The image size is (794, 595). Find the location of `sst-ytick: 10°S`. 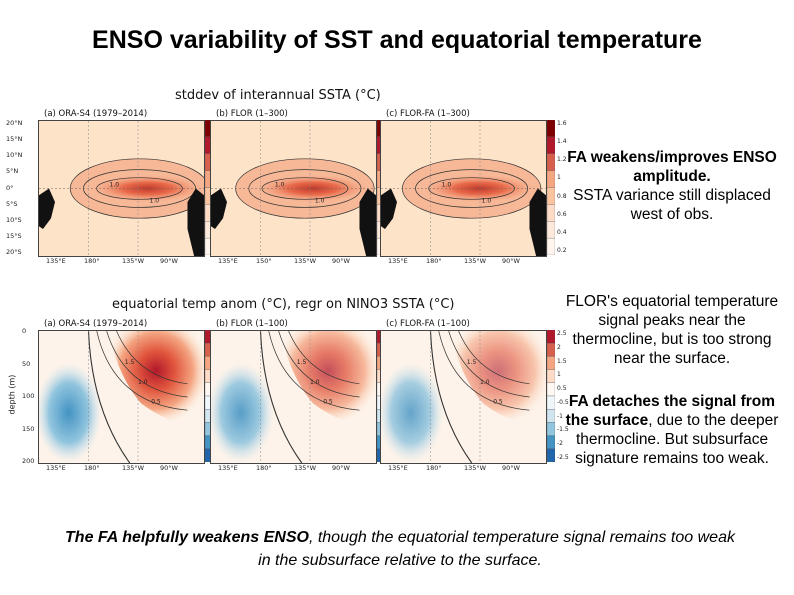

sst-ytick: 10°S is located at coordinates (14, 219).